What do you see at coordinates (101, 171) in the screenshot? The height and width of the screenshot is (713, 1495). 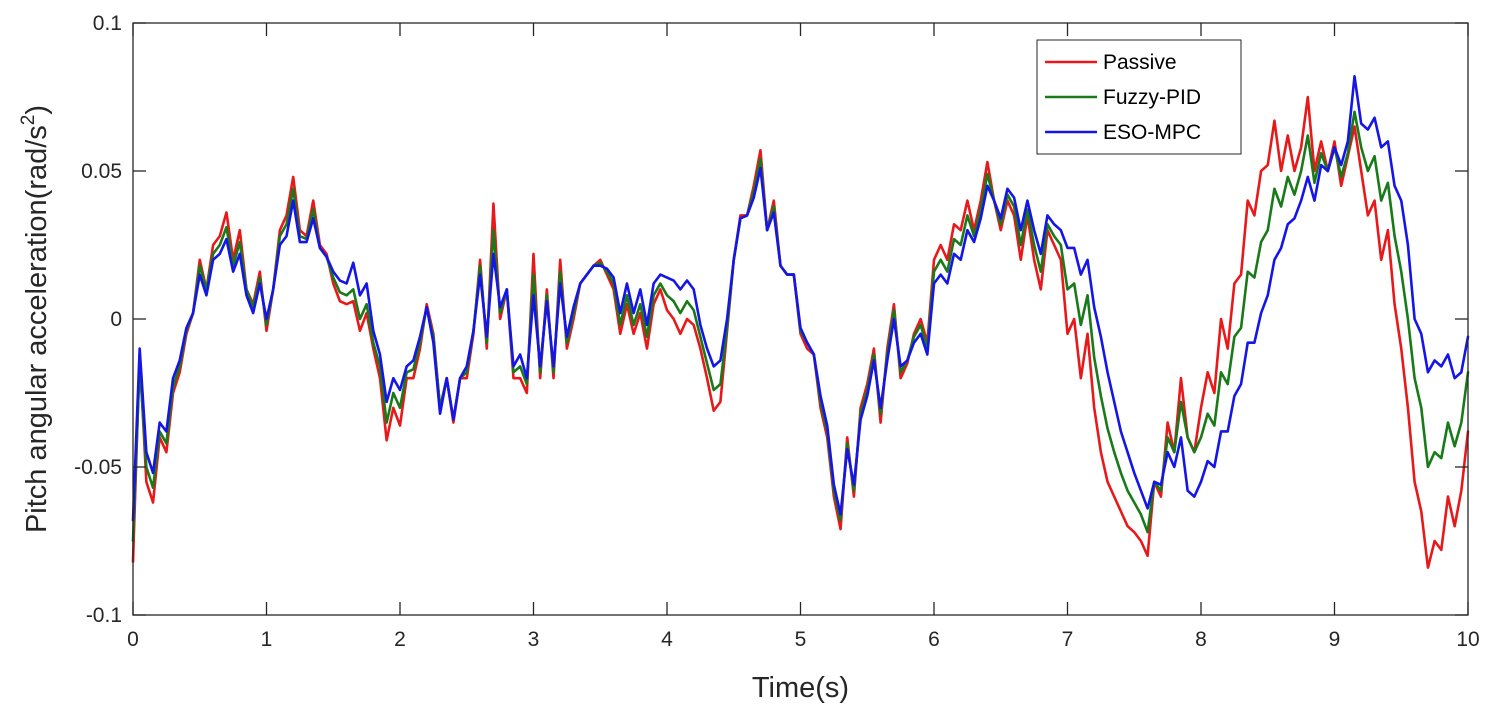 I see `y-tick-label: 0.05` at bounding box center [101, 171].